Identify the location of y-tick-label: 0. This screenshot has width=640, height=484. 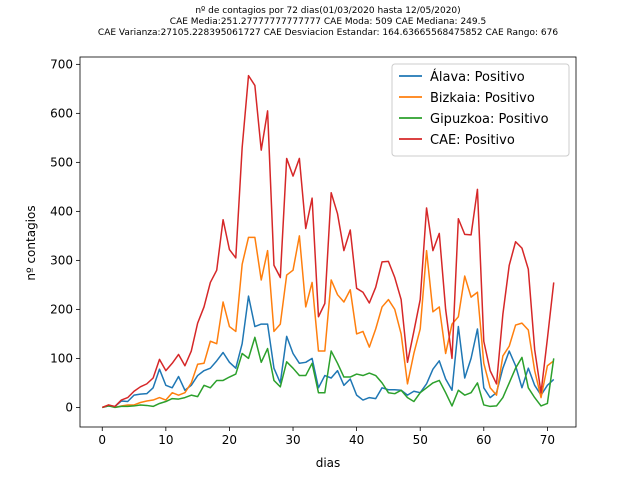
(69, 407).